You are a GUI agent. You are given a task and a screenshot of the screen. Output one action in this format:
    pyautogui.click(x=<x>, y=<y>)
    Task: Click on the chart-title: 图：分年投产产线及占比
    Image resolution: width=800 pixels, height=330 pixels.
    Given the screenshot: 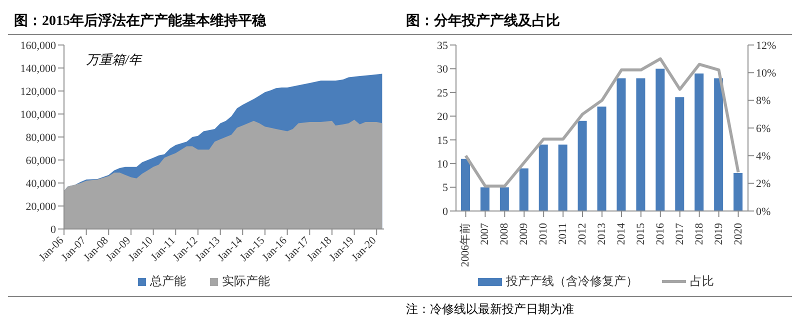 What is the action you would take?
    pyautogui.click(x=596, y=21)
    